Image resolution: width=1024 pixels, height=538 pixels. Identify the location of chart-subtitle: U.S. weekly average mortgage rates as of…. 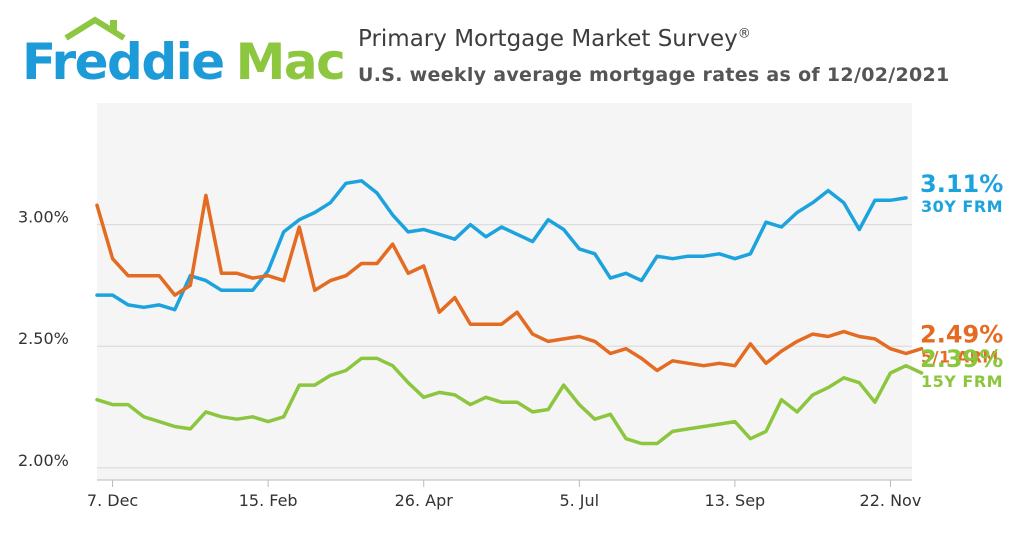
(654, 75).